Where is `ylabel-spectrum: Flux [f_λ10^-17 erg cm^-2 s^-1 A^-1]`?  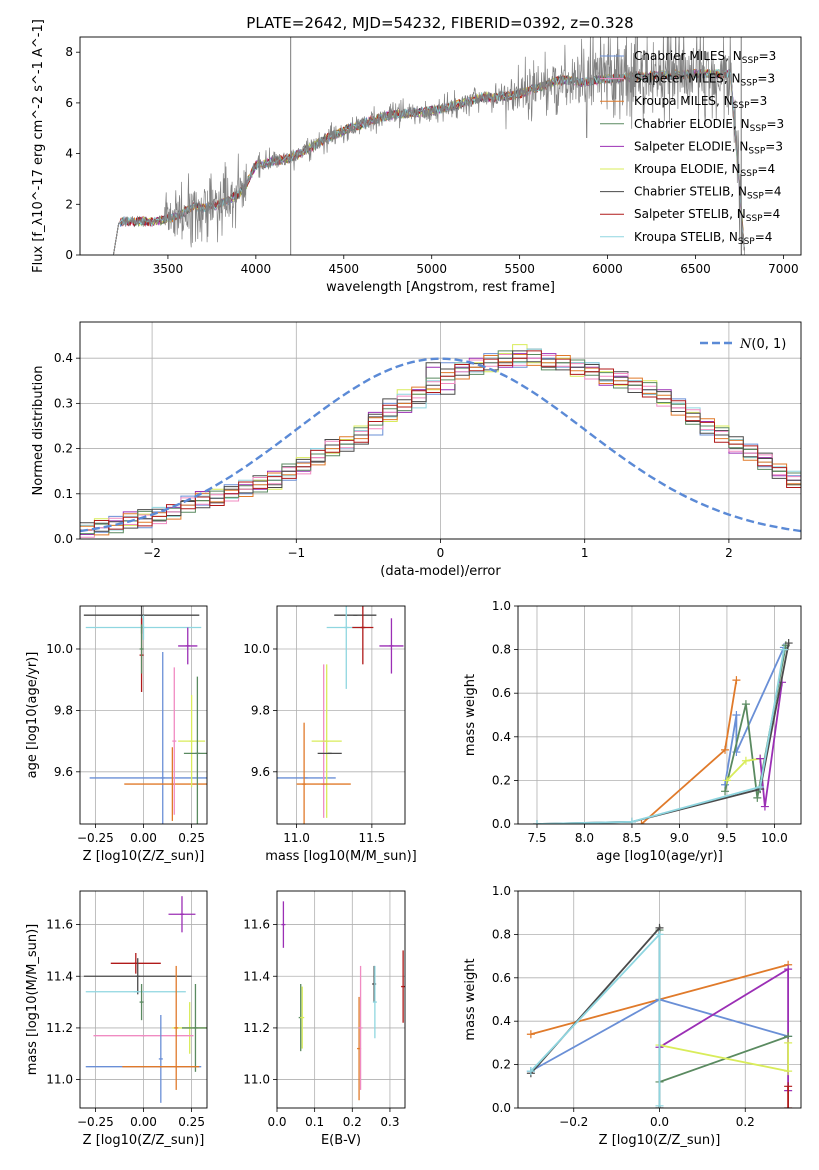
ylabel-spectrum: Flux [f_λ10^-17 erg cm^-2 s^-1 A^-1] is located at coordinates (38, 146).